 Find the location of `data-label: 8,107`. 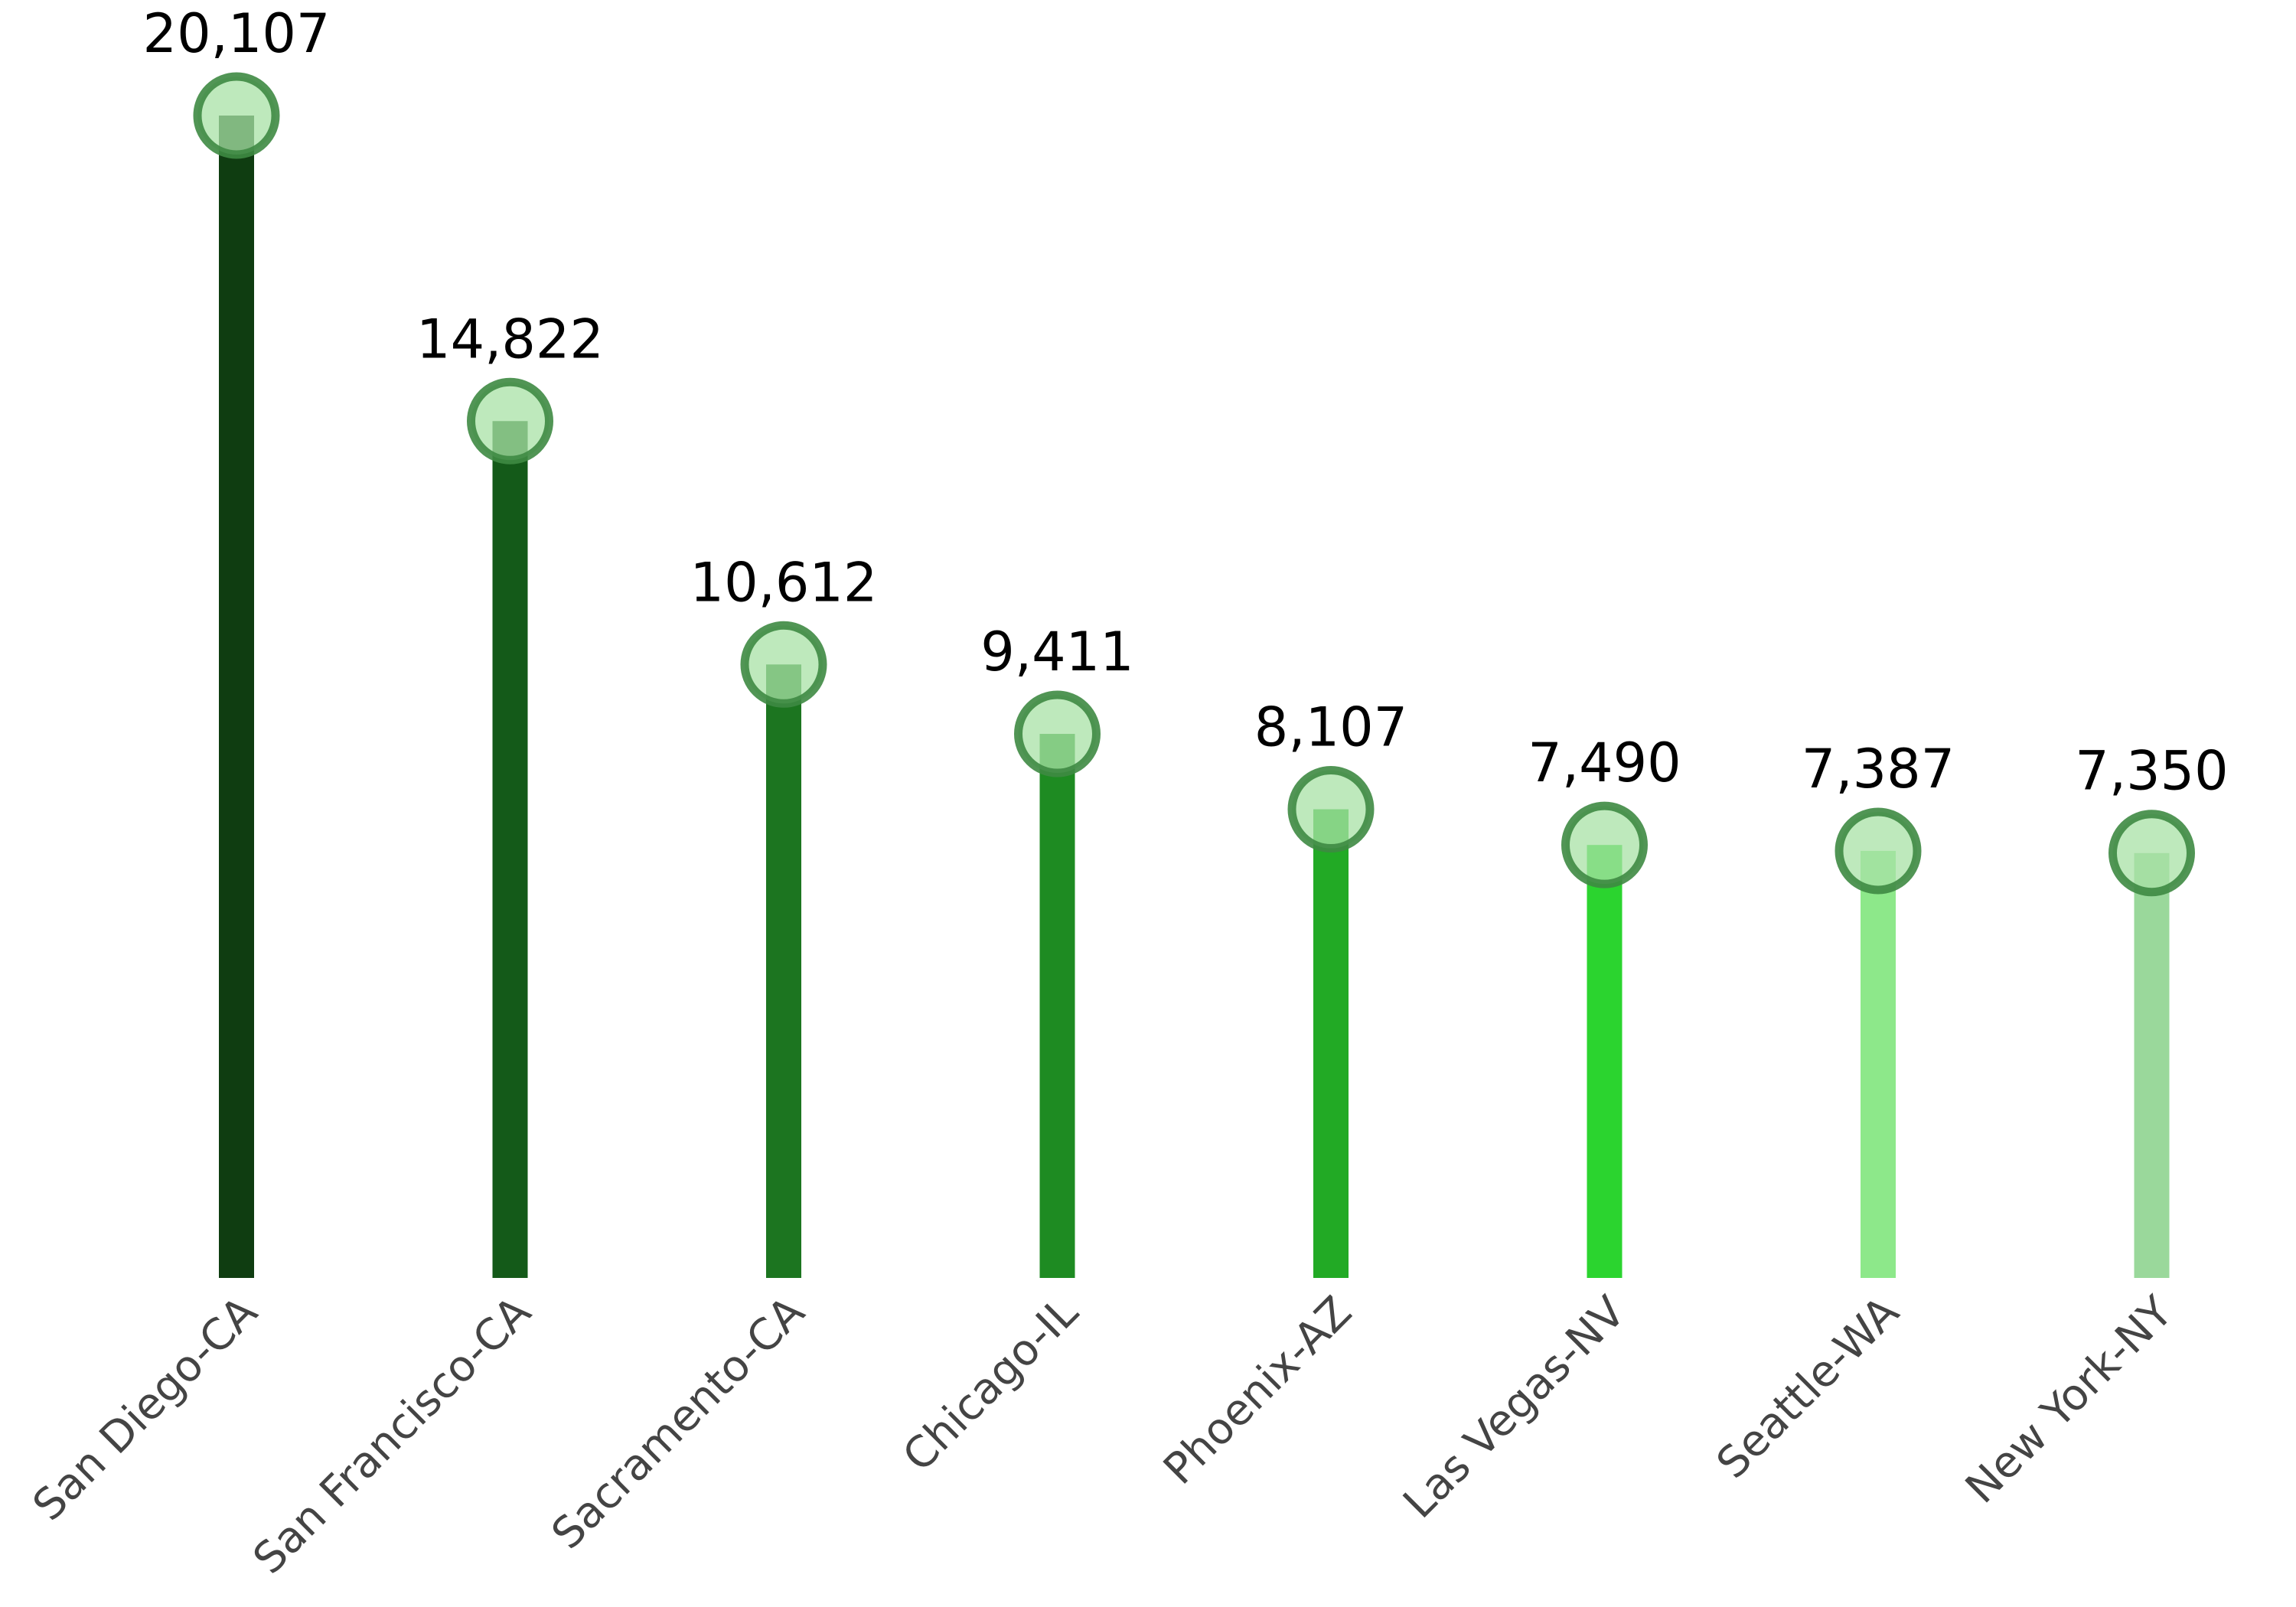

data-label: 8,107 is located at coordinates (1330, 728).